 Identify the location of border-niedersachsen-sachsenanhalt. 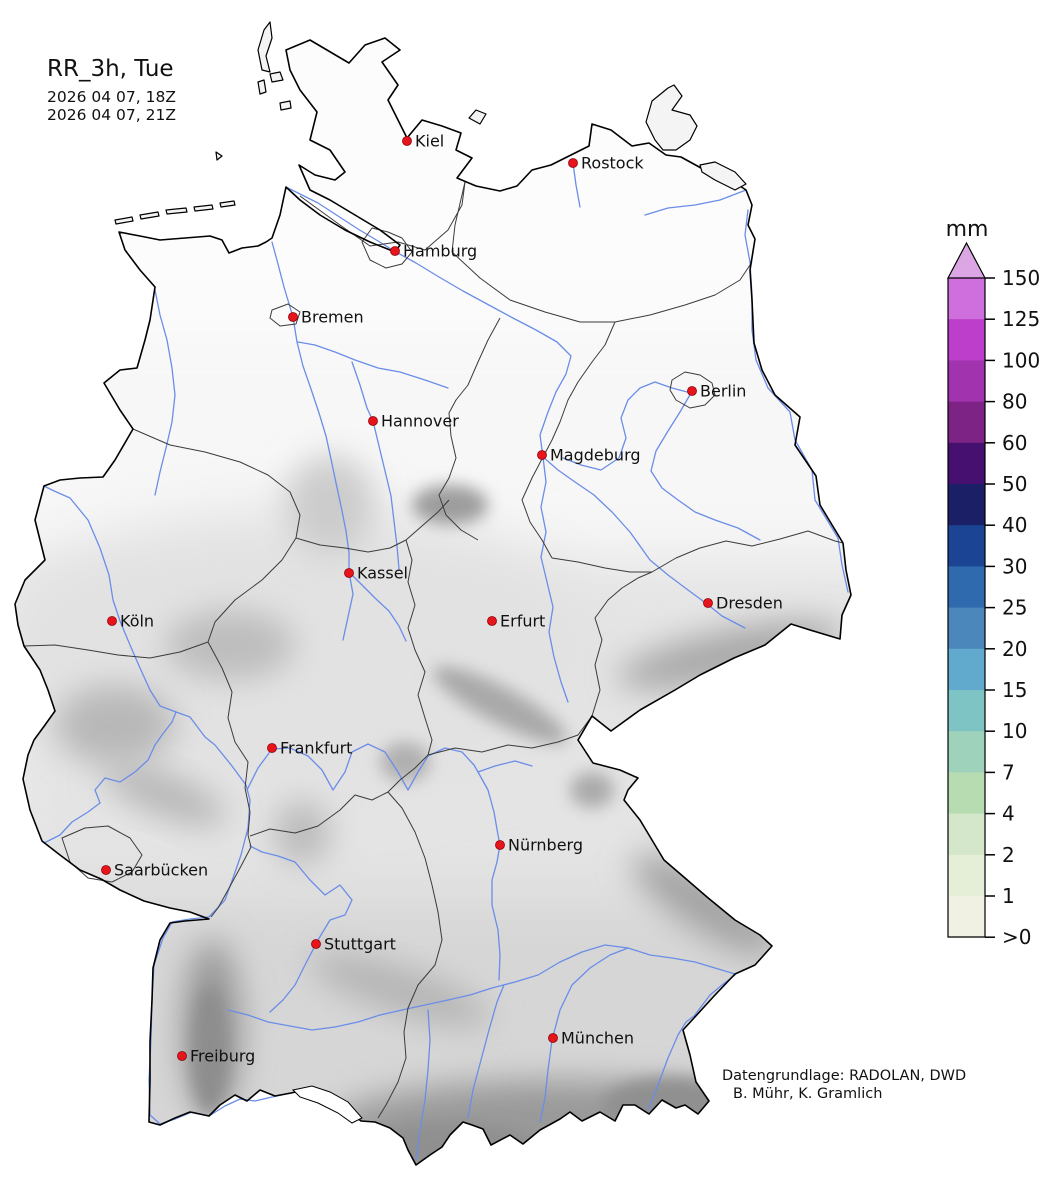
(469, 429).